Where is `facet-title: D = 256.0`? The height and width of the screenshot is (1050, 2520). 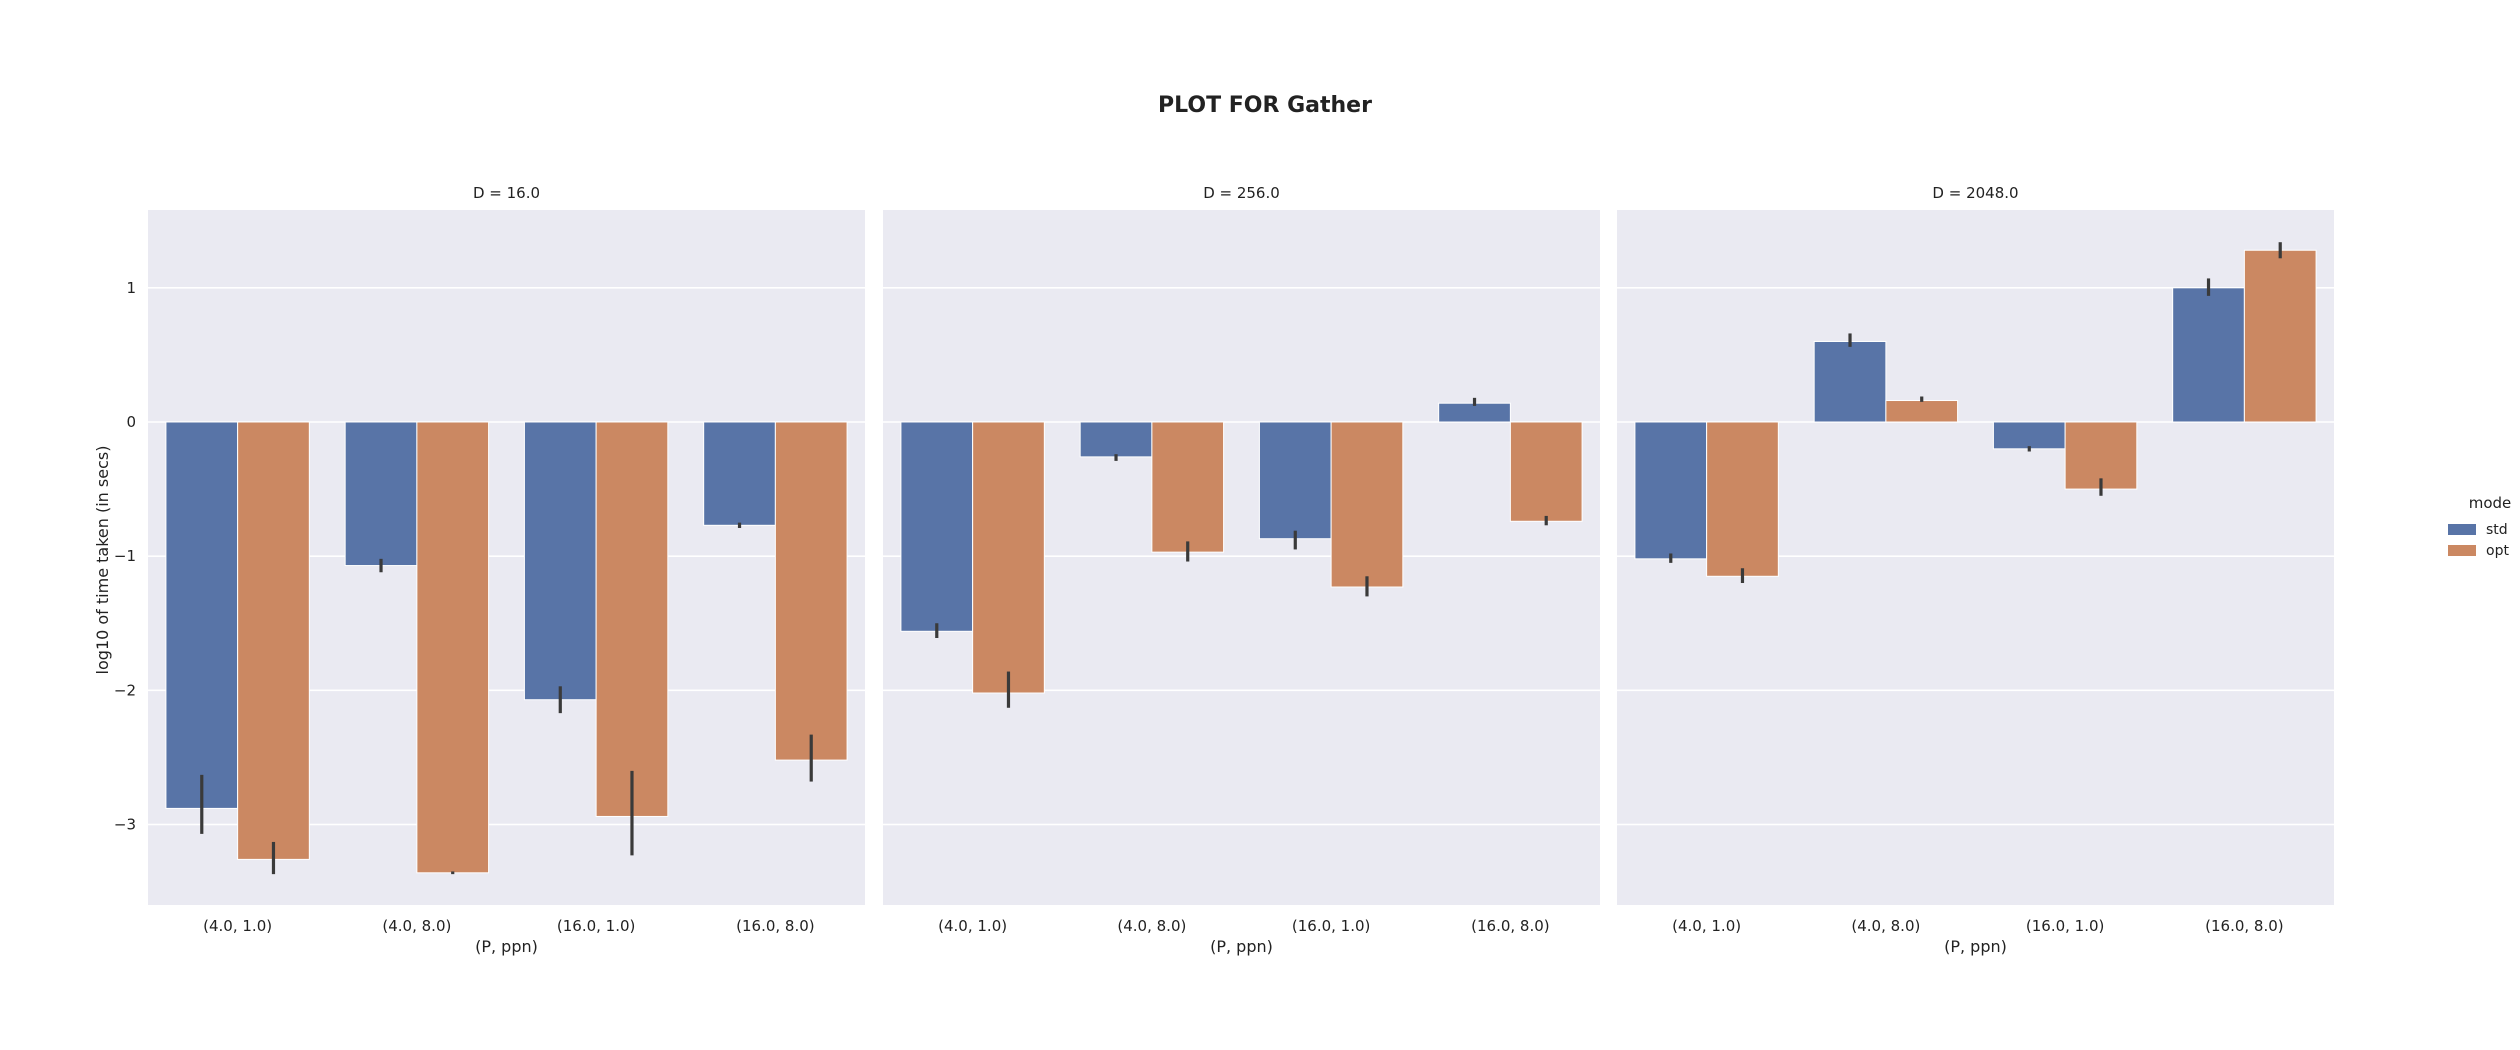 facet-title: D = 256.0 is located at coordinates (1241, 193).